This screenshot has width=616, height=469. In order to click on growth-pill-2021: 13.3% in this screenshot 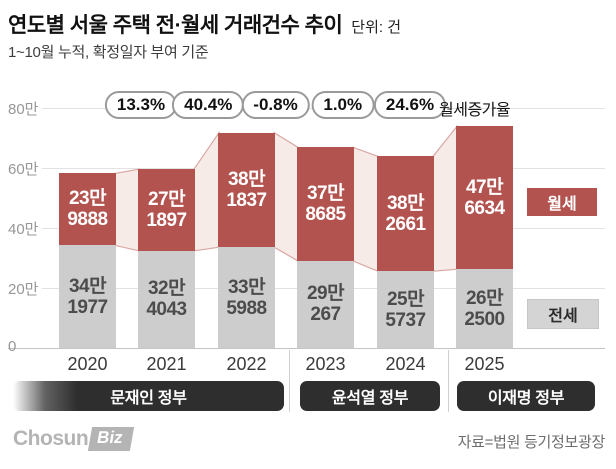, I will do `click(141, 105)`.